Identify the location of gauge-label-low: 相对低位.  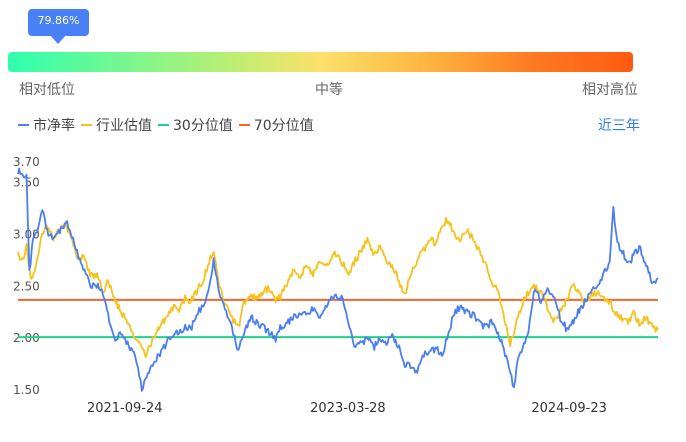
(47, 90).